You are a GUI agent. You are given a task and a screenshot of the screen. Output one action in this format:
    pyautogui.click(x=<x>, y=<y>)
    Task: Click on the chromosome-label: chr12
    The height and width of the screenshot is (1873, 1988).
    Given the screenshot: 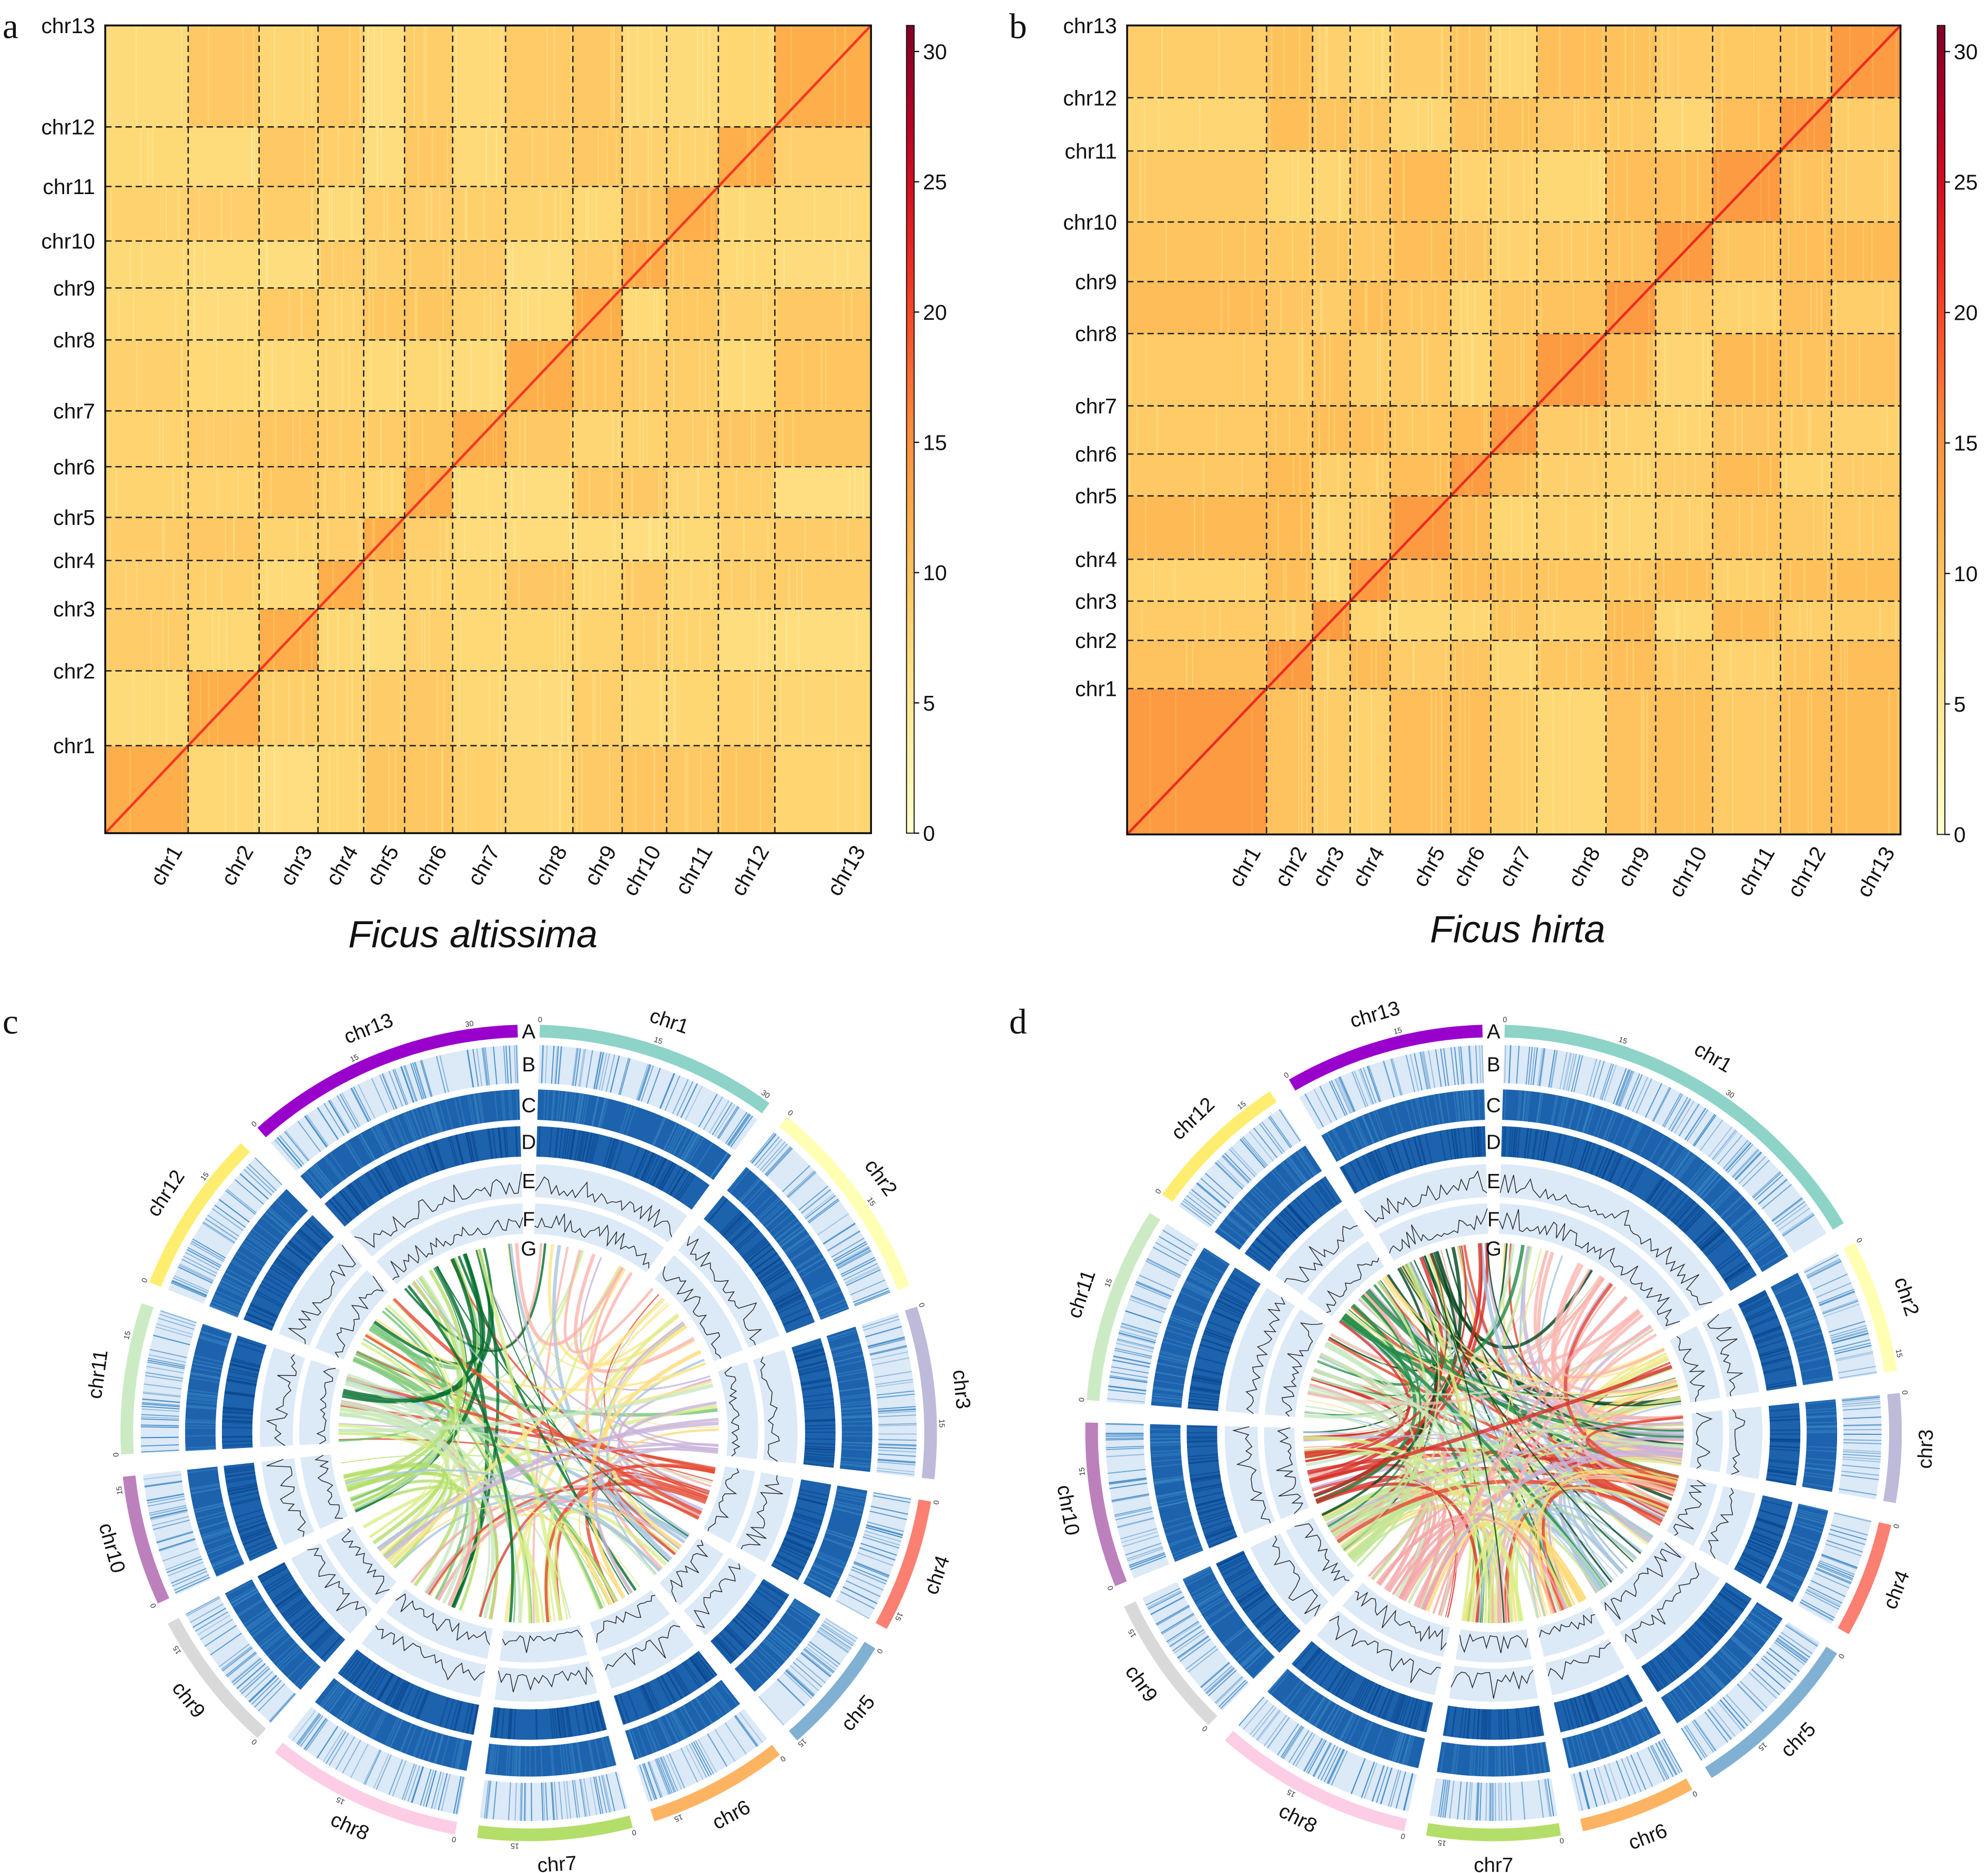 What is the action you would take?
    pyautogui.click(x=1193, y=1119)
    